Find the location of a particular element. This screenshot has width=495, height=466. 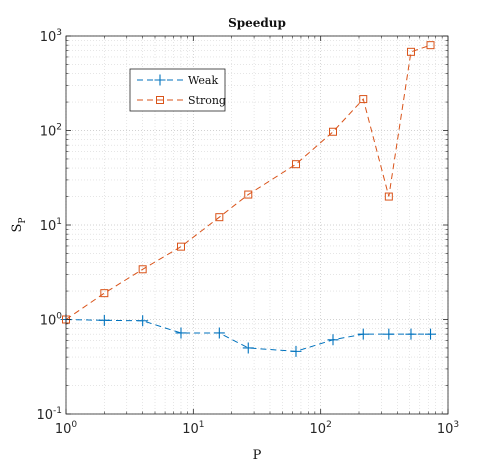

legend-strong-marker-shape is located at coordinates (160, 100).